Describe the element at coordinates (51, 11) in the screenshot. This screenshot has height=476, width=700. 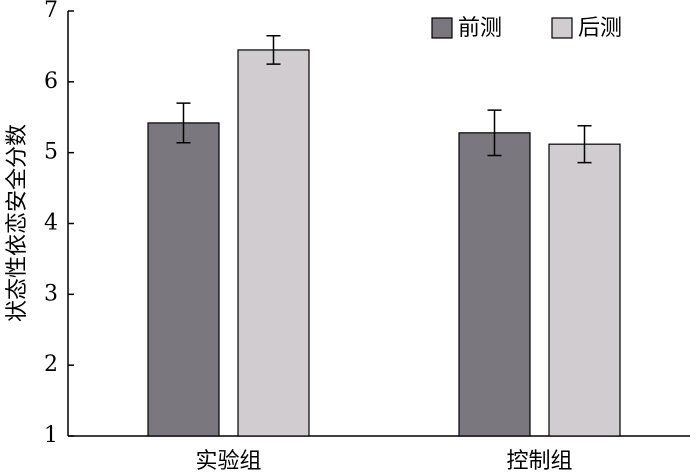
I see `y-tick-label: 7` at that location.